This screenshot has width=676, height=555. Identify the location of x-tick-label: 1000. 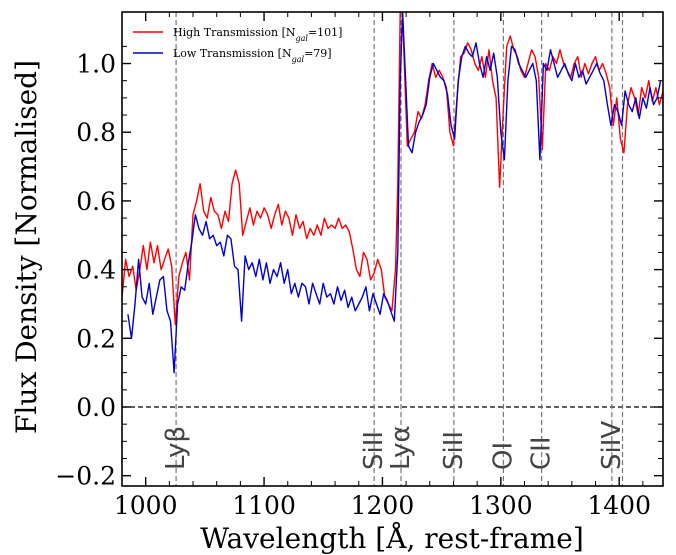
(146, 505).